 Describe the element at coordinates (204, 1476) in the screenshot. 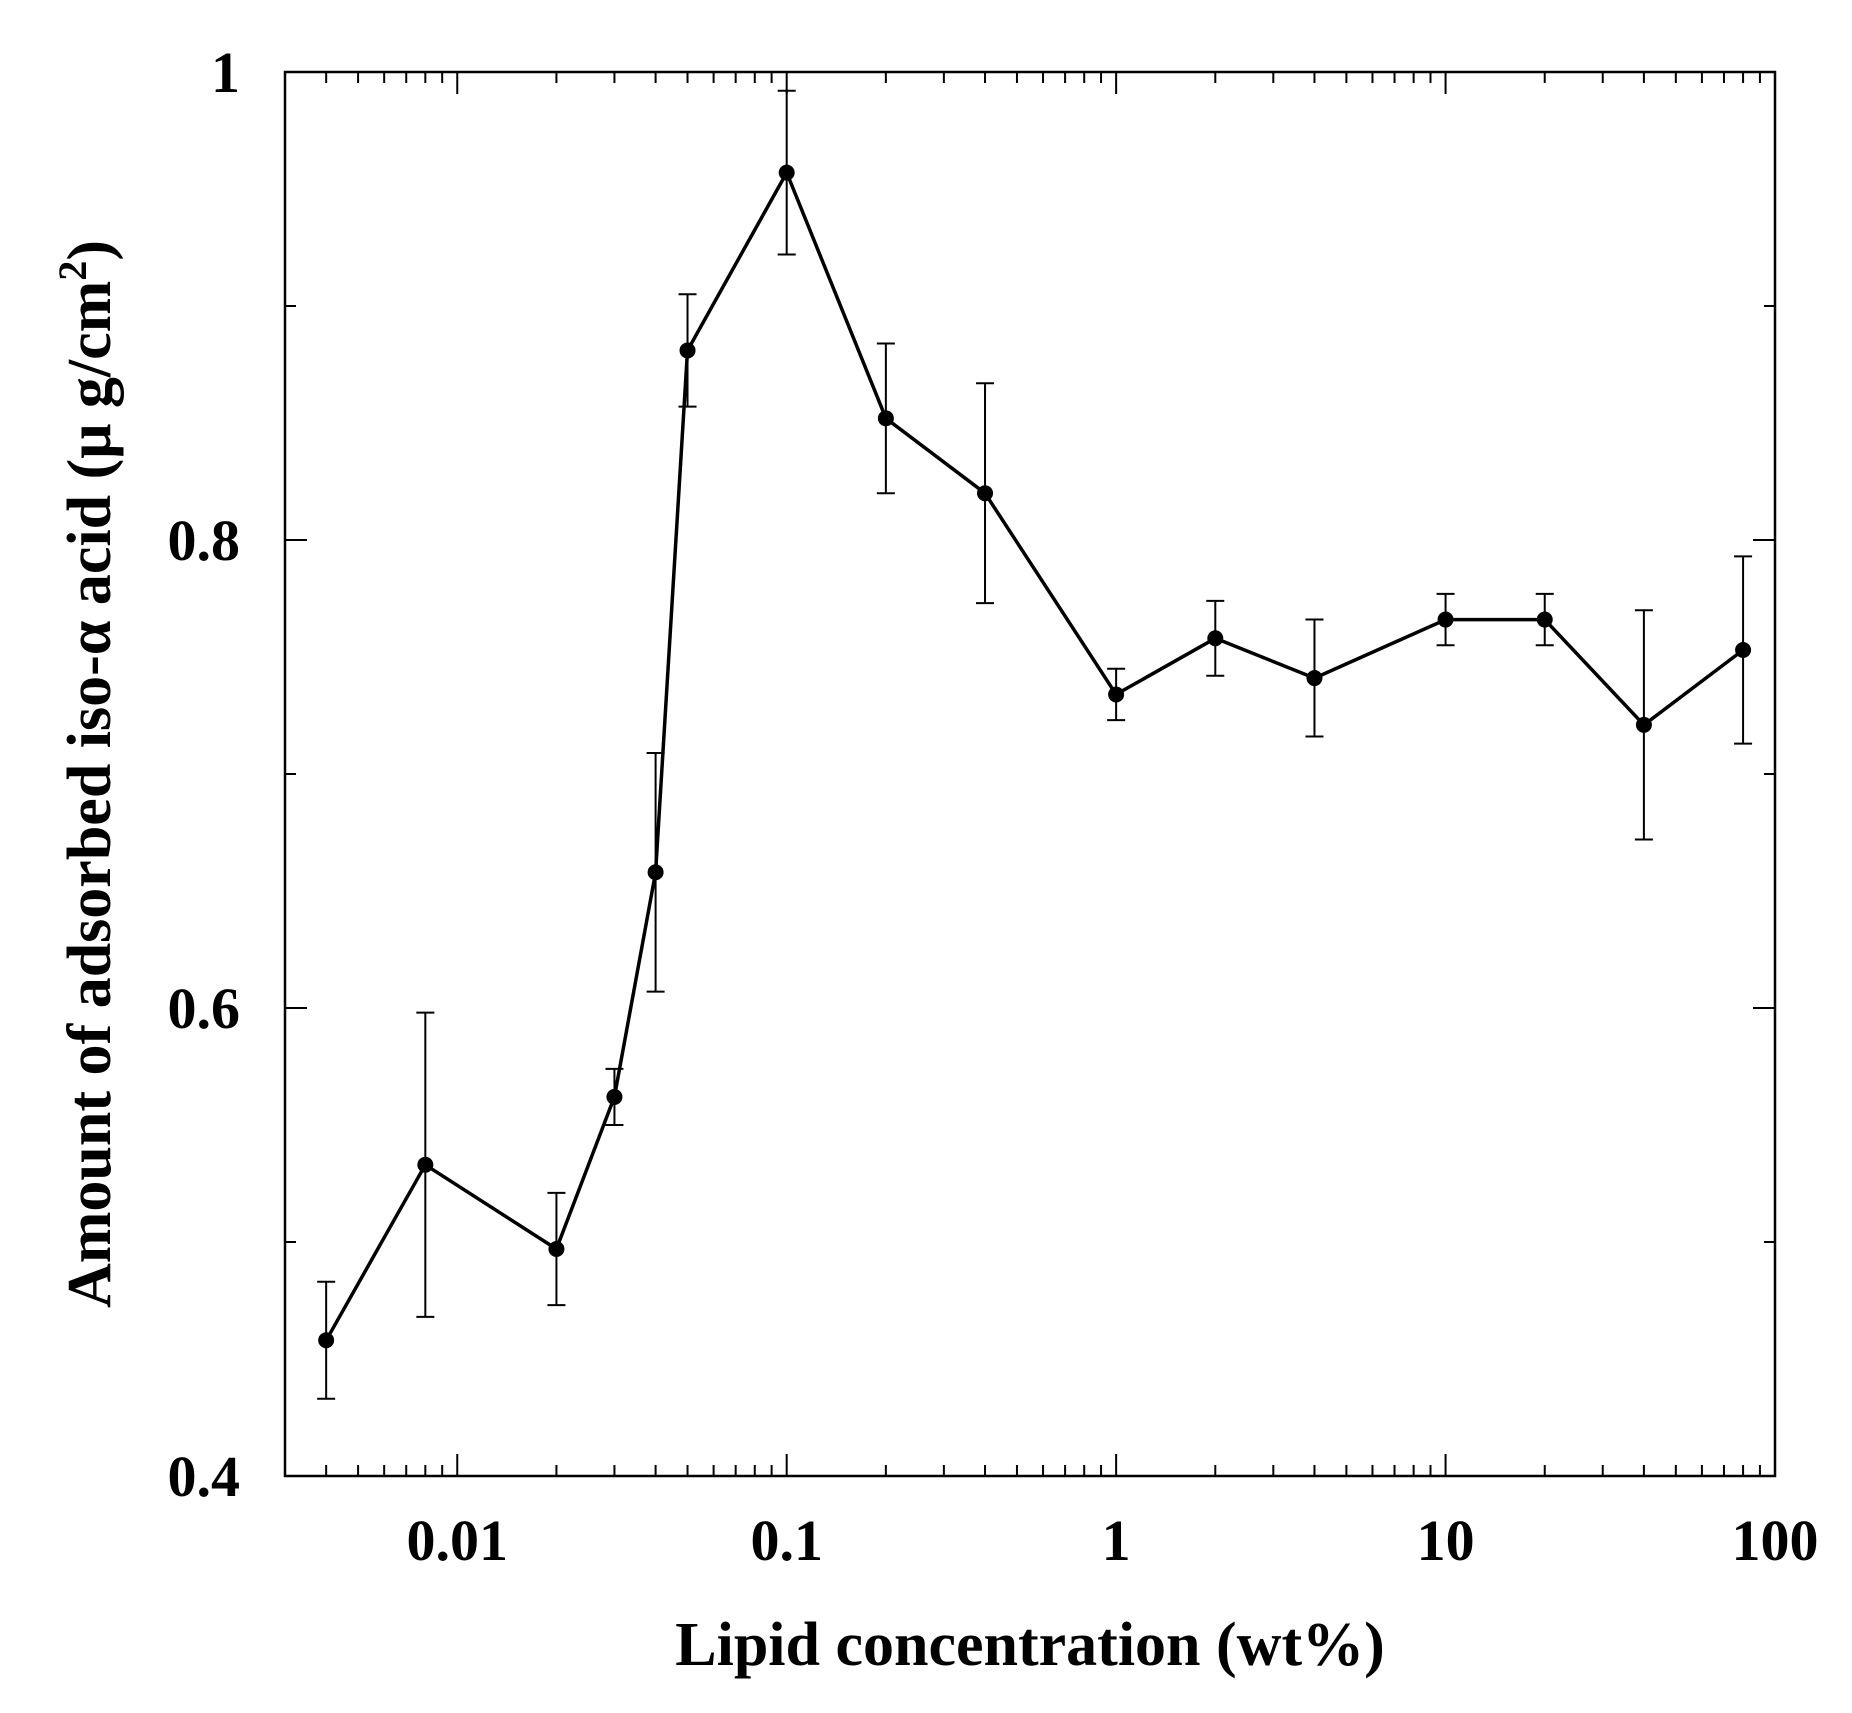

I see `y-tick-label: 0.4` at that location.